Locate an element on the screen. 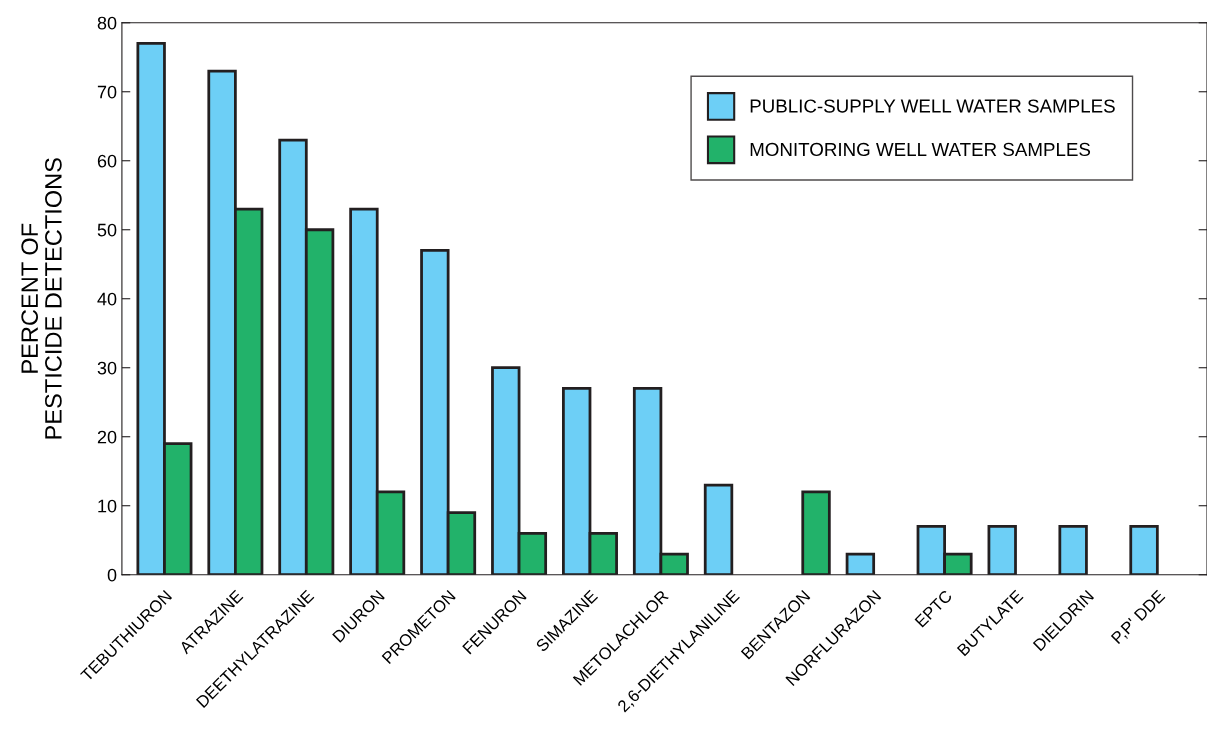 The width and height of the screenshot is (1207, 734). y-tick-label: 70 is located at coordinates (107, 92).